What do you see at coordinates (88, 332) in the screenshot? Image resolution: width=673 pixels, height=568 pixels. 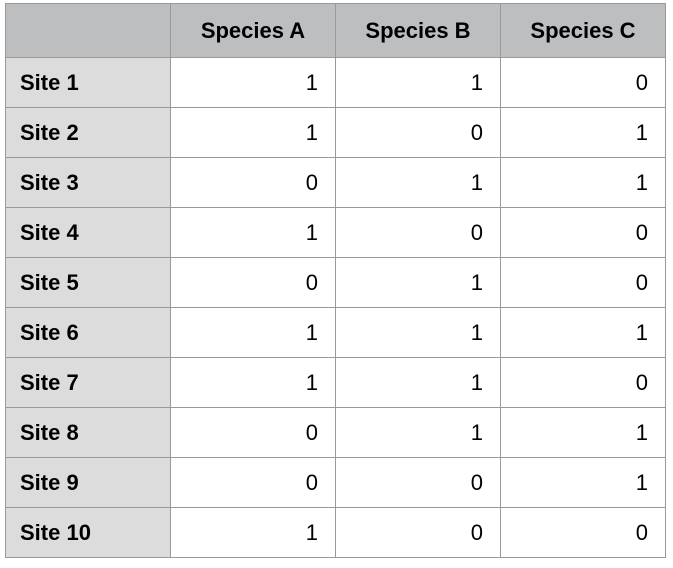 I see `row-label-site-6: Site 6` at bounding box center [88, 332].